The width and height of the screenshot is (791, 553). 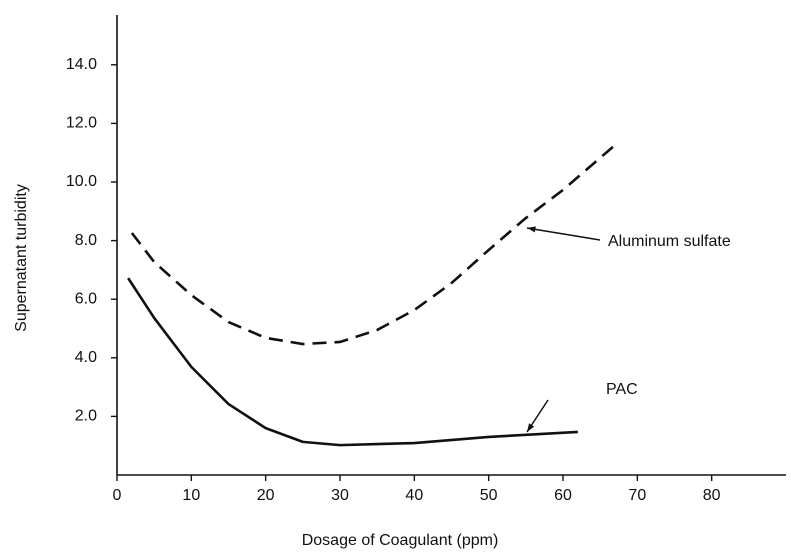 I want to click on y-tick-label: 10.0, so click(x=81, y=181).